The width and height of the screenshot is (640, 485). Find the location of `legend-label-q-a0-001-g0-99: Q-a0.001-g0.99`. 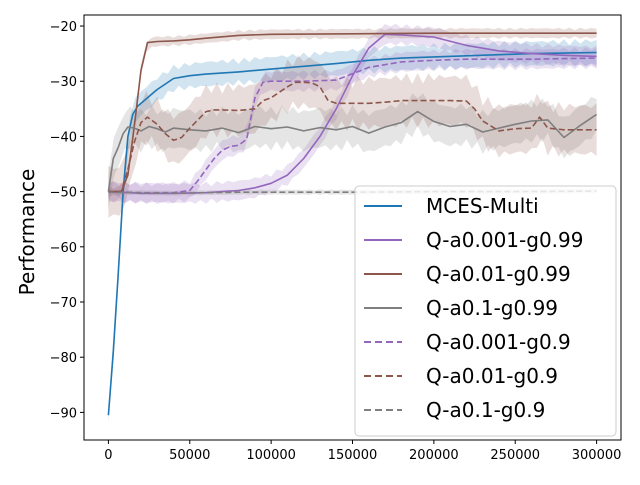

legend-label-q-a0-001-g0-99: Q-a0.001-g0.99 is located at coordinates (504, 240).